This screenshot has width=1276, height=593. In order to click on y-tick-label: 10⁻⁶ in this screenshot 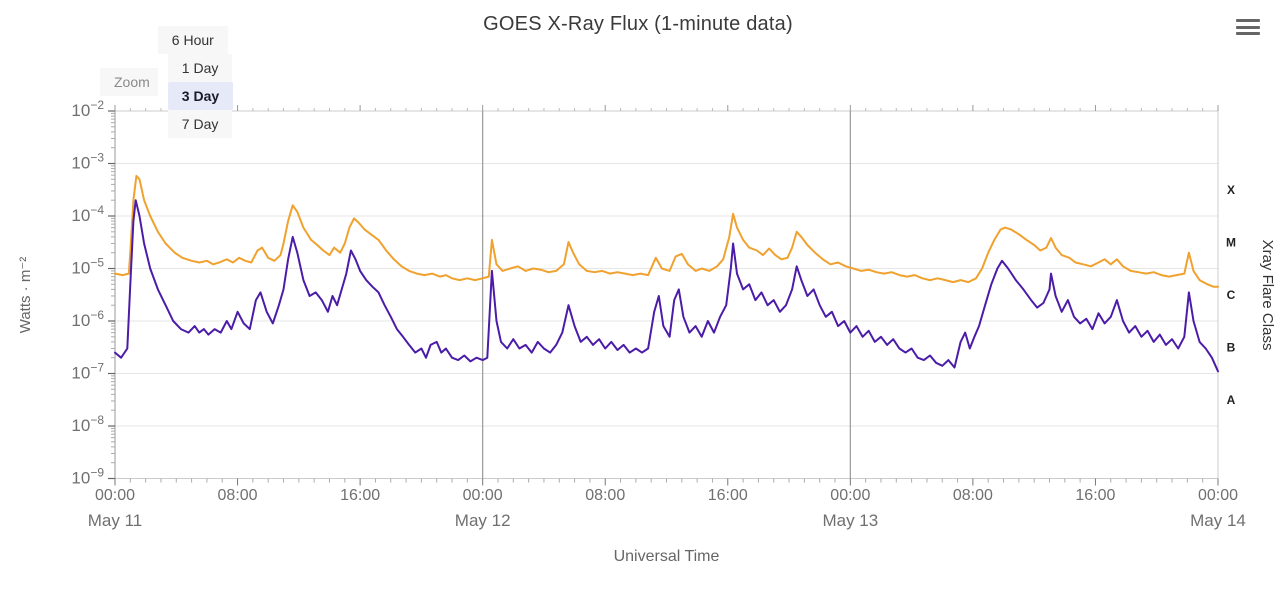, I will do `click(87, 319)`.